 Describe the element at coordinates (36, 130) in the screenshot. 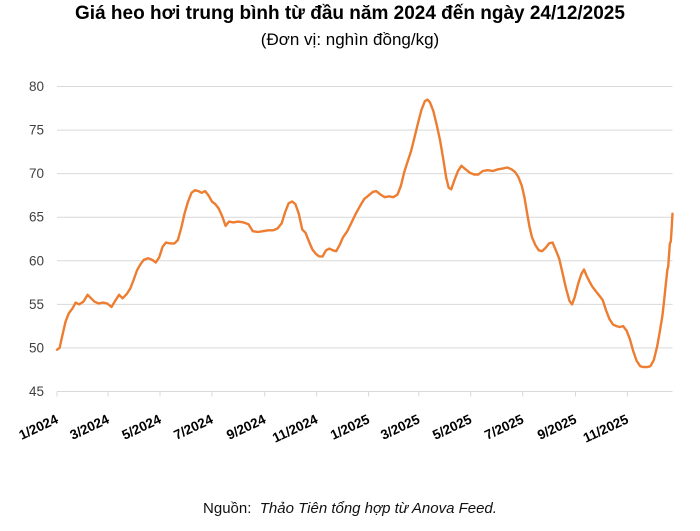

I see `y-axis-tick-label: 75` at that location.